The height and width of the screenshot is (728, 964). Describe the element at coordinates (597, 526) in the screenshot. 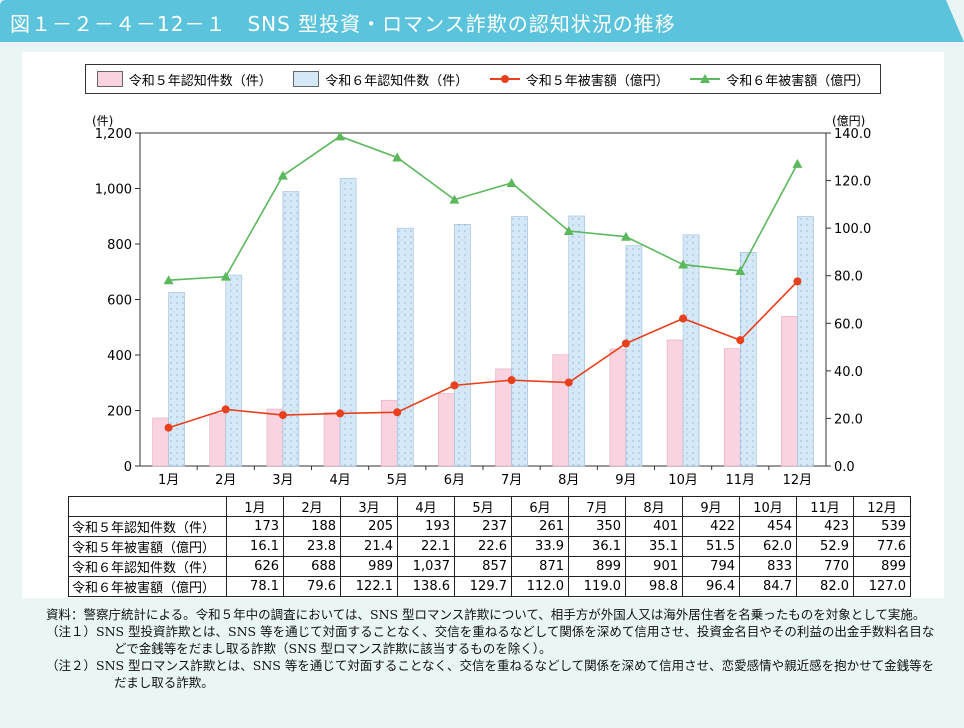

I see `table-cell: 350` at that location.